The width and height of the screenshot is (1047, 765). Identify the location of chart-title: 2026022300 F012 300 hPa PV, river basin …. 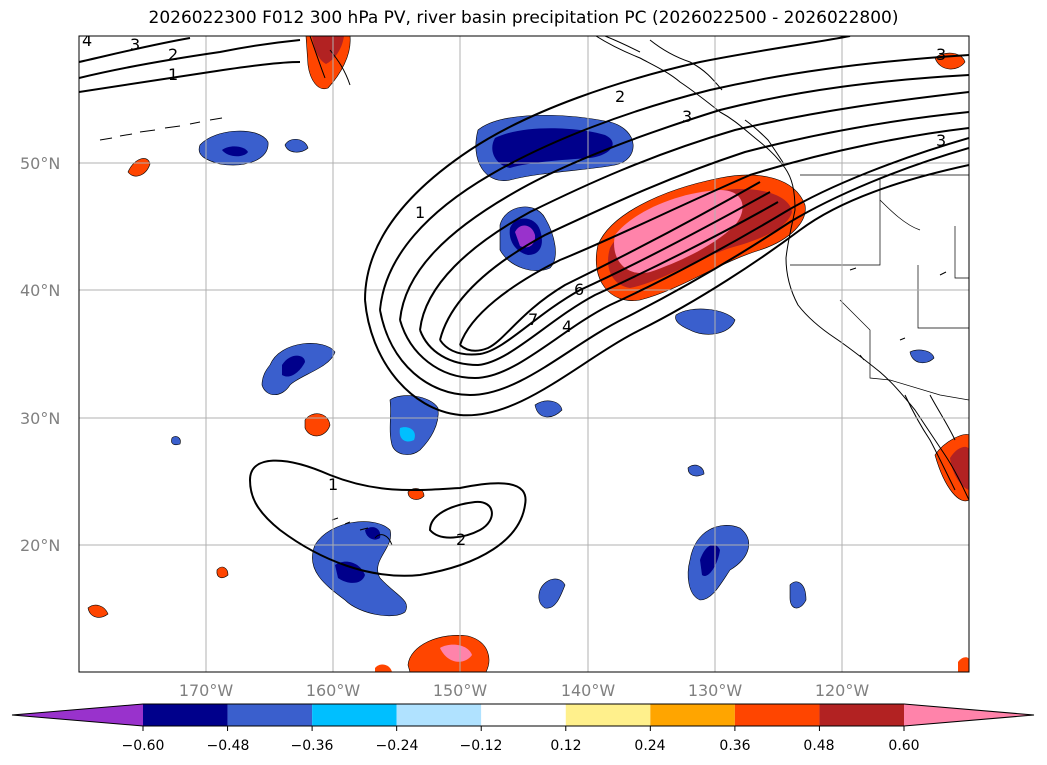
(523, 18).